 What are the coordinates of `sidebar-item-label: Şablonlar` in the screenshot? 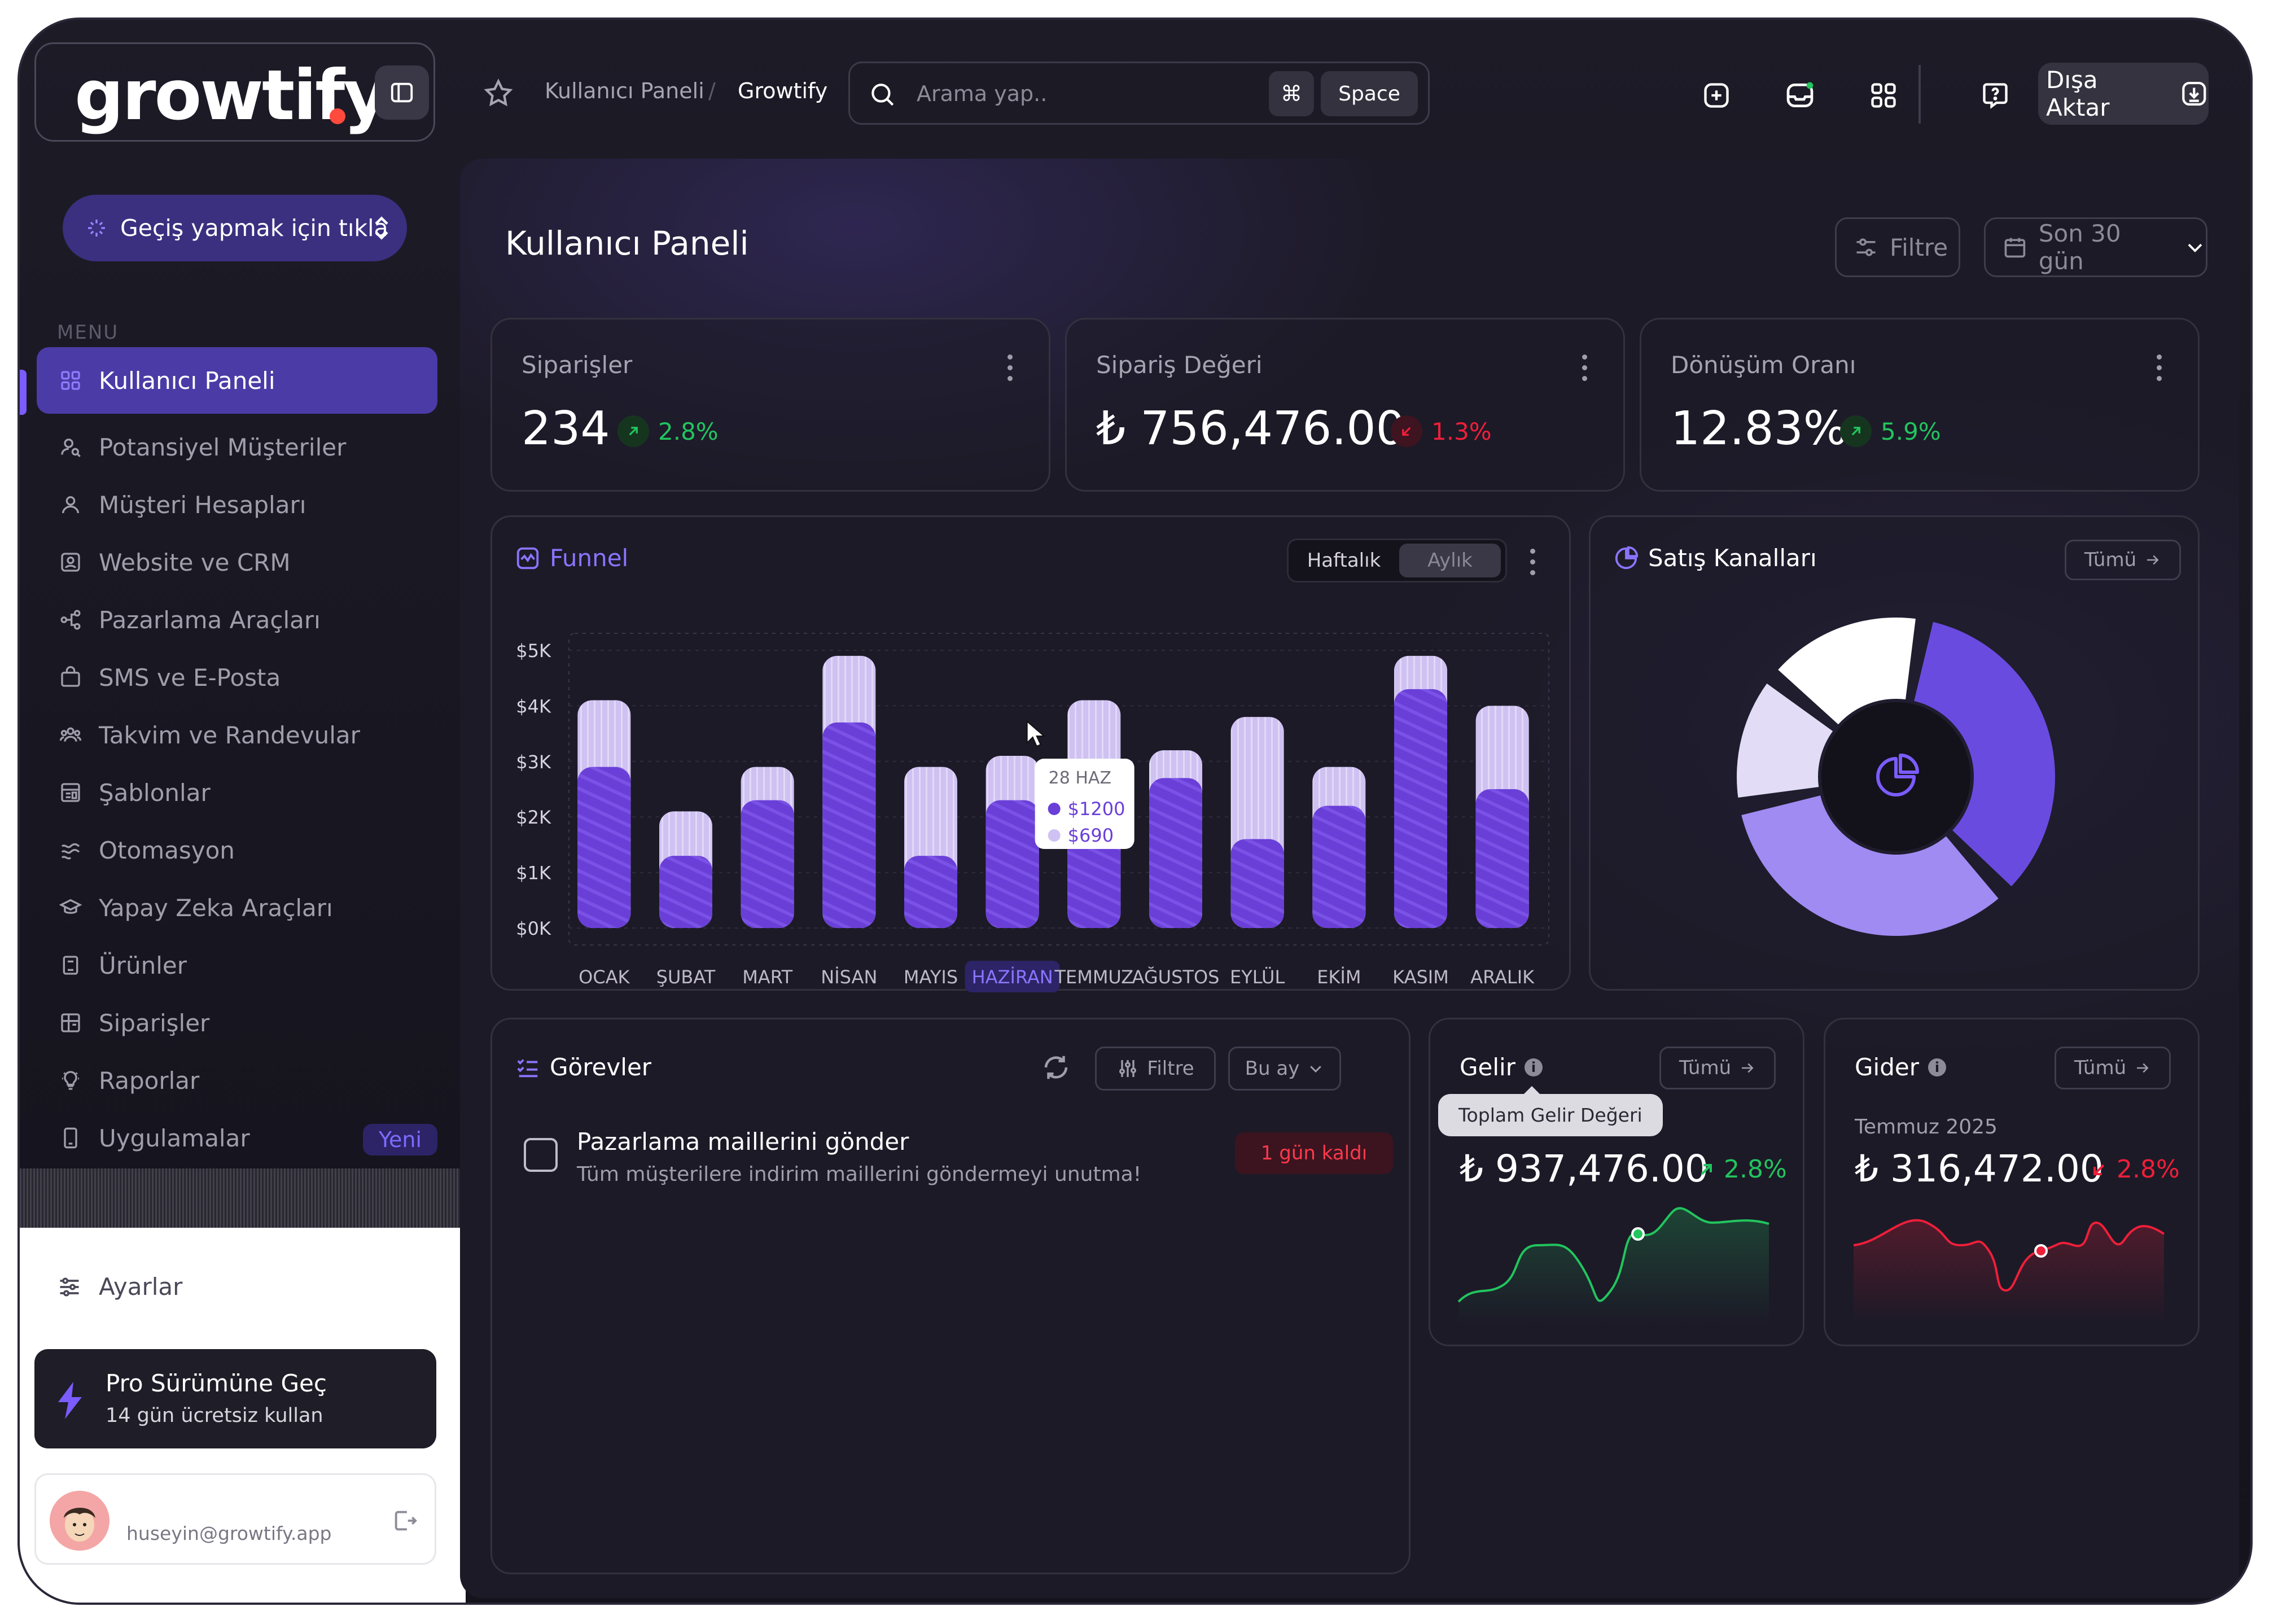 It's located at (155, 792).